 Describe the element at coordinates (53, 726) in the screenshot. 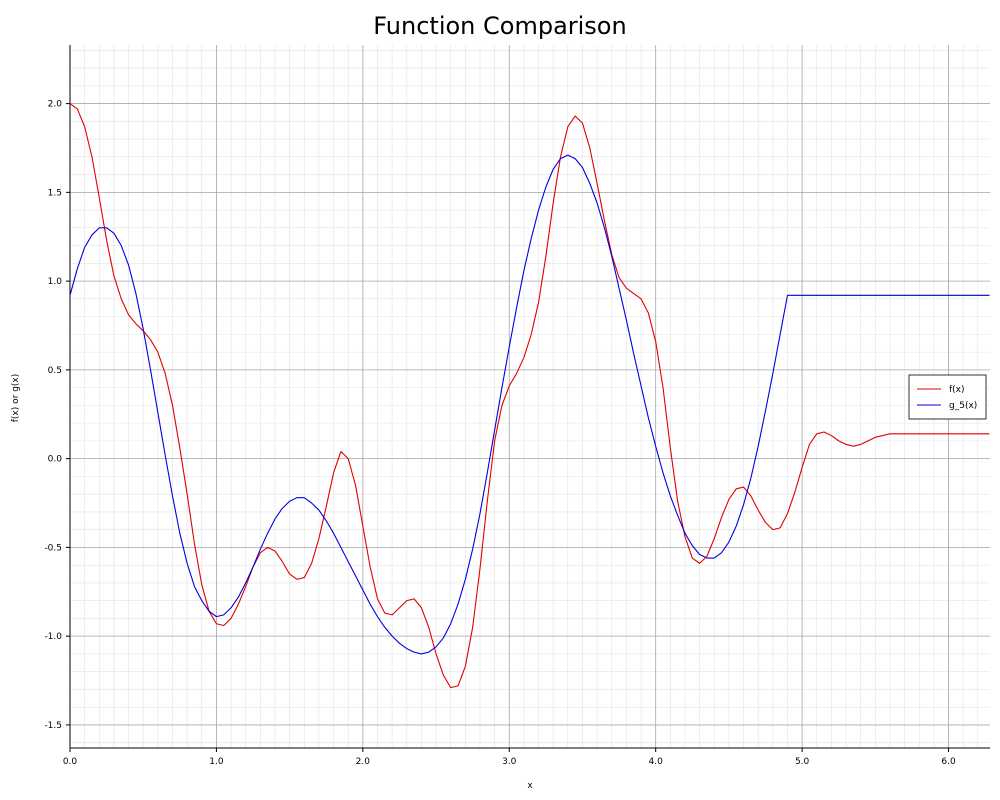

I see `y-tick-label: -1.5` at that location.